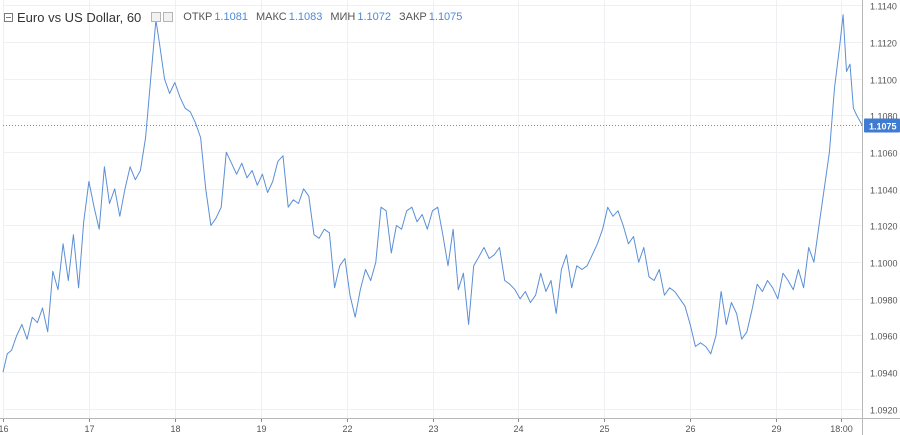  What do you see at coordinates (884, 301) in the screenshot?
I see `y-tick-label: 1.0980` at bounding box center [884, 301].